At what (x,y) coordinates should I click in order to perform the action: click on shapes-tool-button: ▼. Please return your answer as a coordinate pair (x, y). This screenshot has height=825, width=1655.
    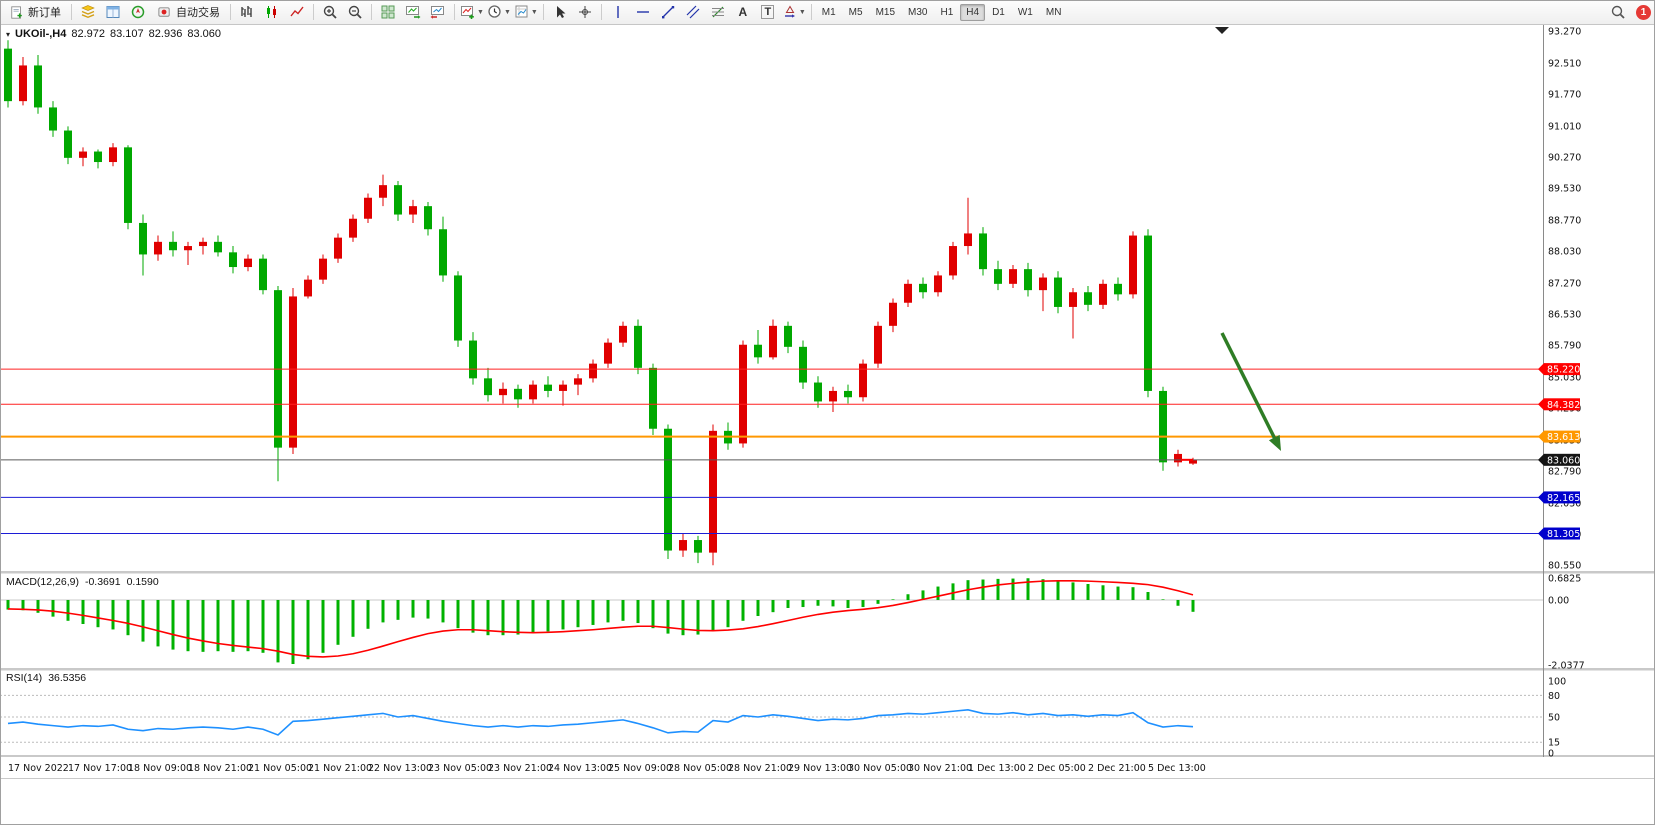
    Looking at the image, I should click on (794, 12).